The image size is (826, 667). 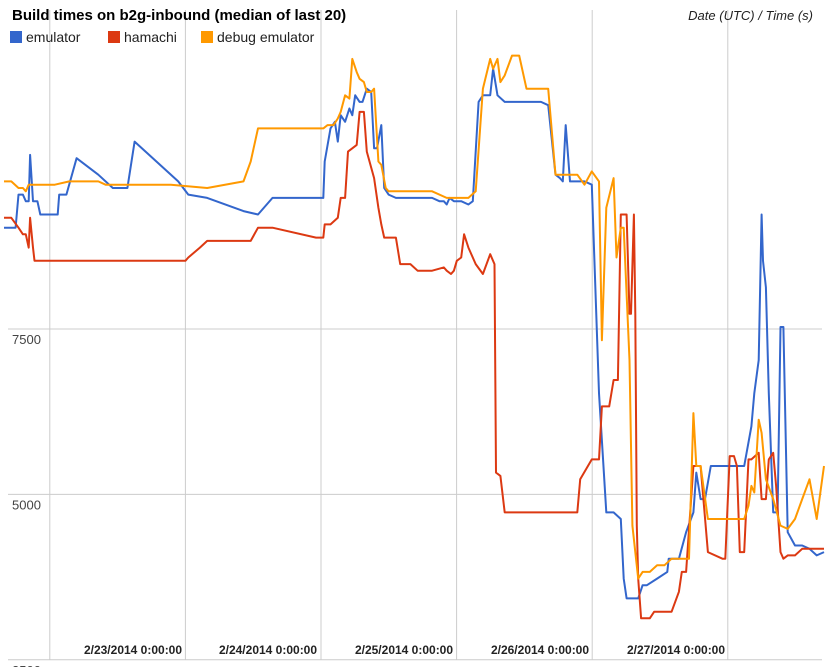 I want to click on y-axis: 2500 5000 7500, so click(x=26, y=499).